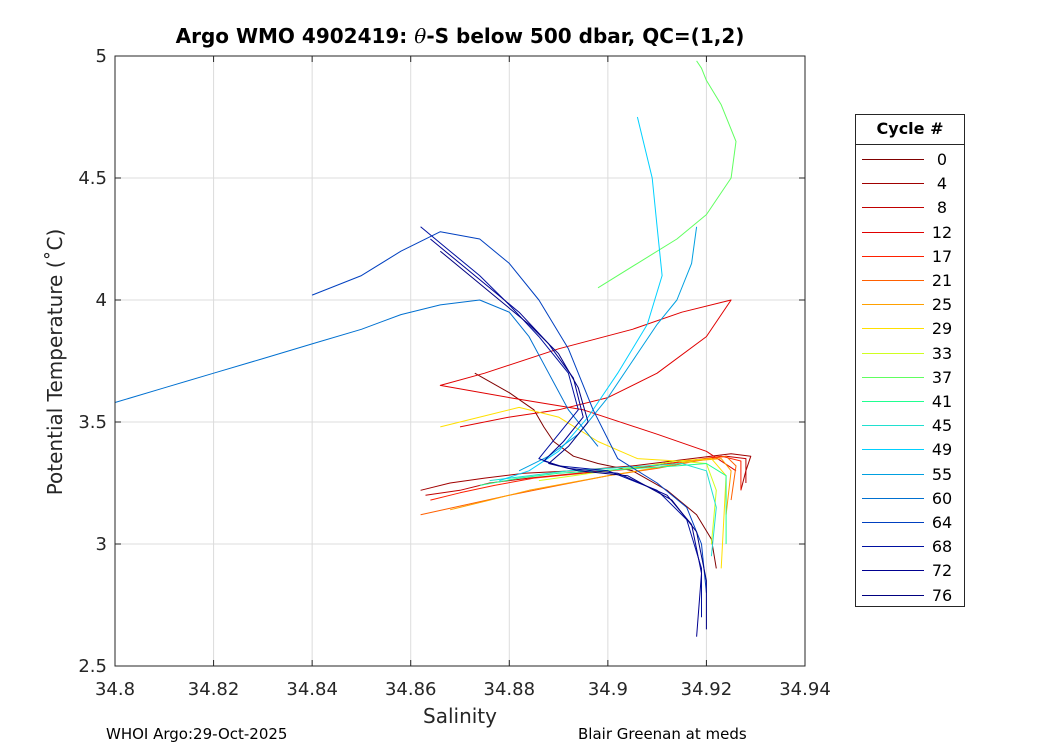 This screenshot has width=1050, height=750. I want to click on legend-label: 17, so click(942, 256).